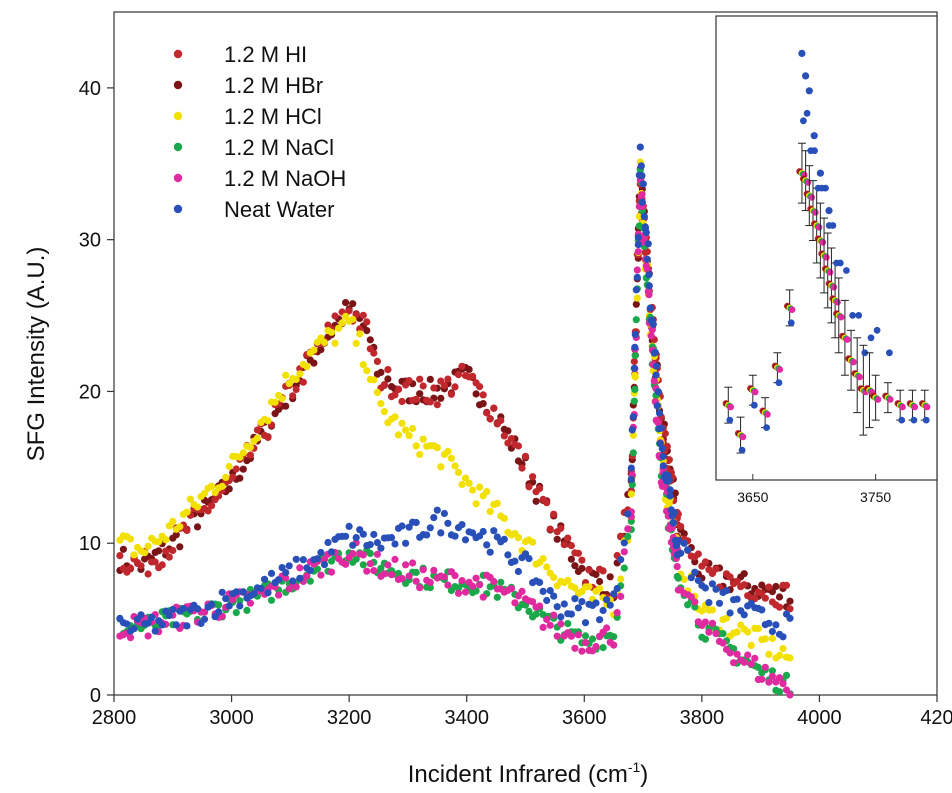 The width and height of the screenshot is (952, 793). I want to click on x-axis-label: Incident Infrared (cm-1), so click(528, 773).